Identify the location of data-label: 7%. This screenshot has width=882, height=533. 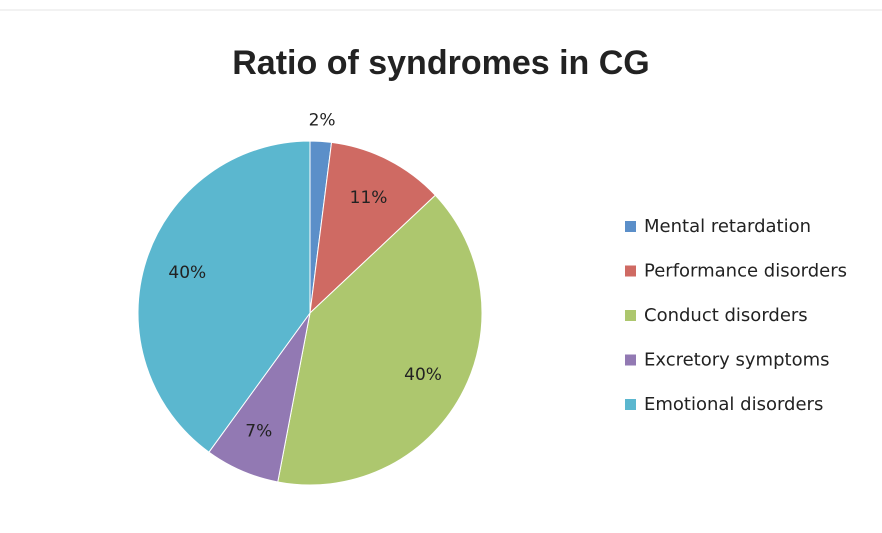
(258, 431).